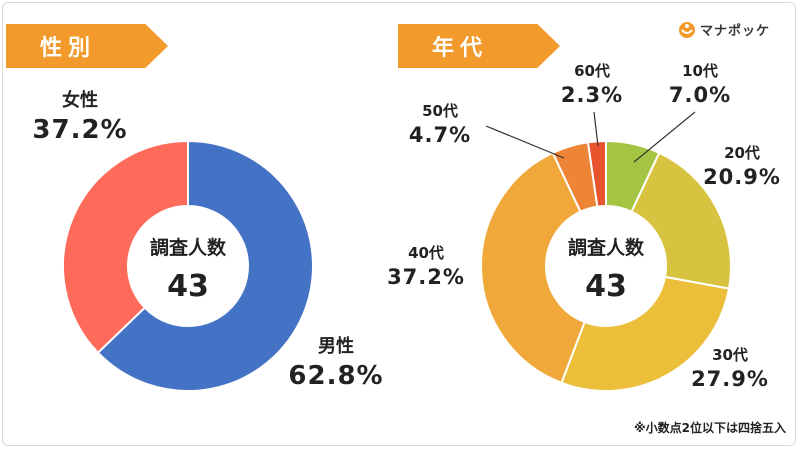 The height and width of the screenshot is (450, 800). Describe the element at coordinates (336, 346) in the screenshot. I see `gender-label-category-0: 男性` at that location.